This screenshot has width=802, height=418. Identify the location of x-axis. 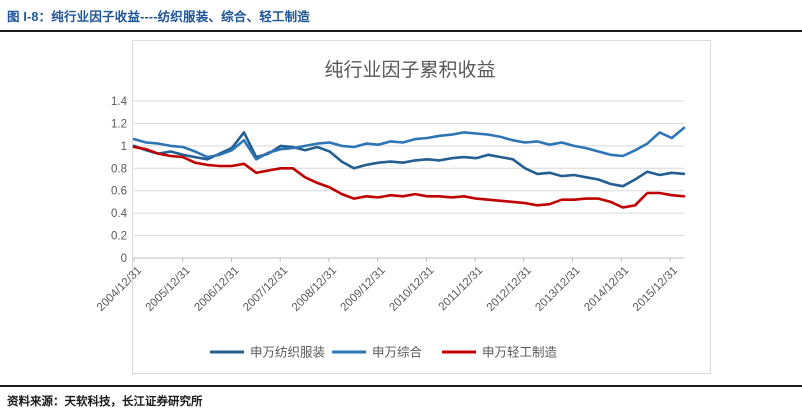
(408, 259).